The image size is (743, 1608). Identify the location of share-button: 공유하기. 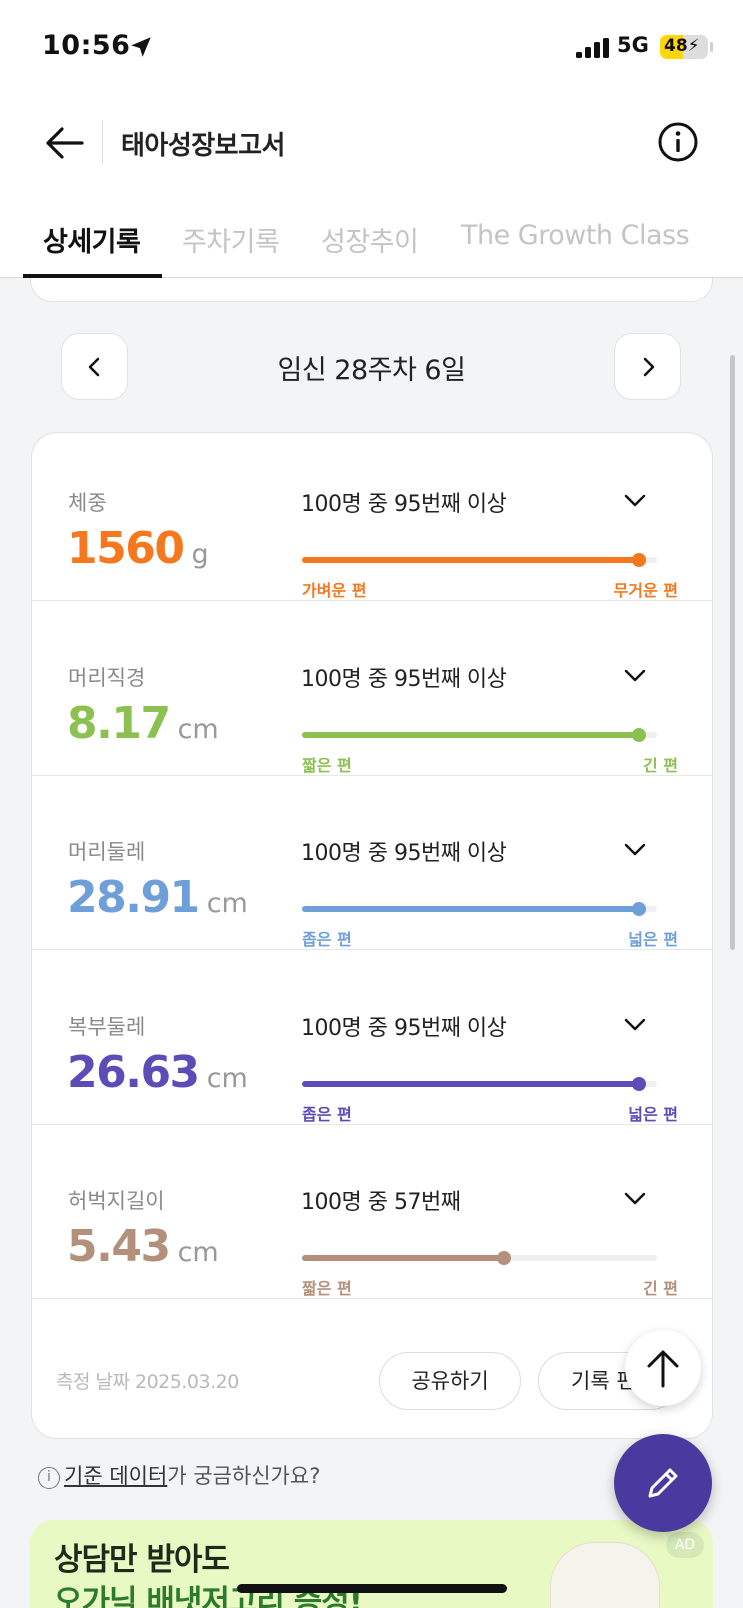
(450, 1381).